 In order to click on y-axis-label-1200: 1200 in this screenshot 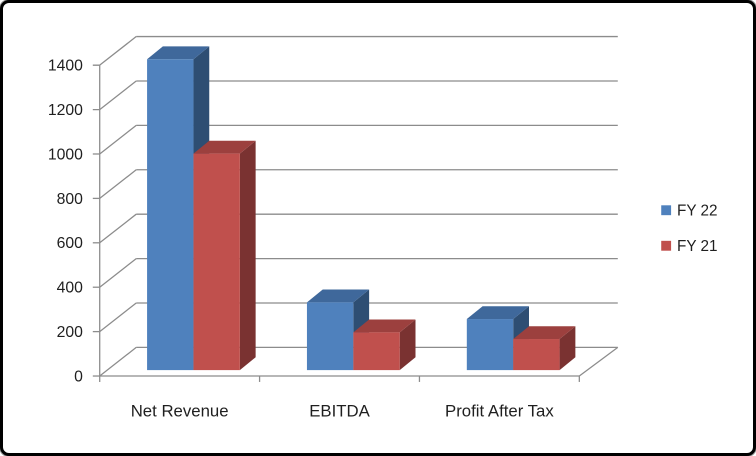, I will do `click(65, 110)`.